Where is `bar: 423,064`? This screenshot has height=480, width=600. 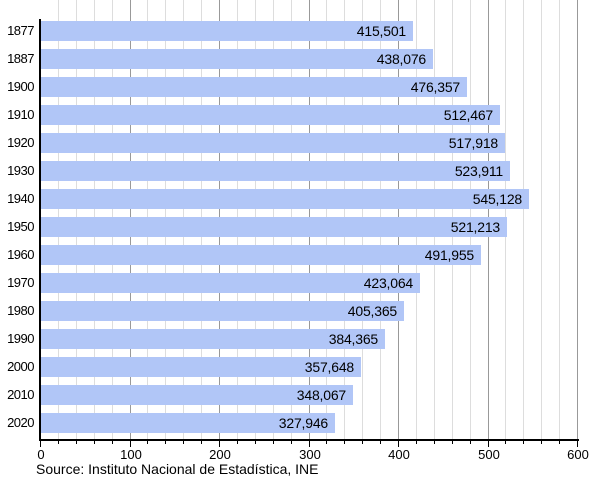 bar: 423,064 is located at coordinates (230, 283).